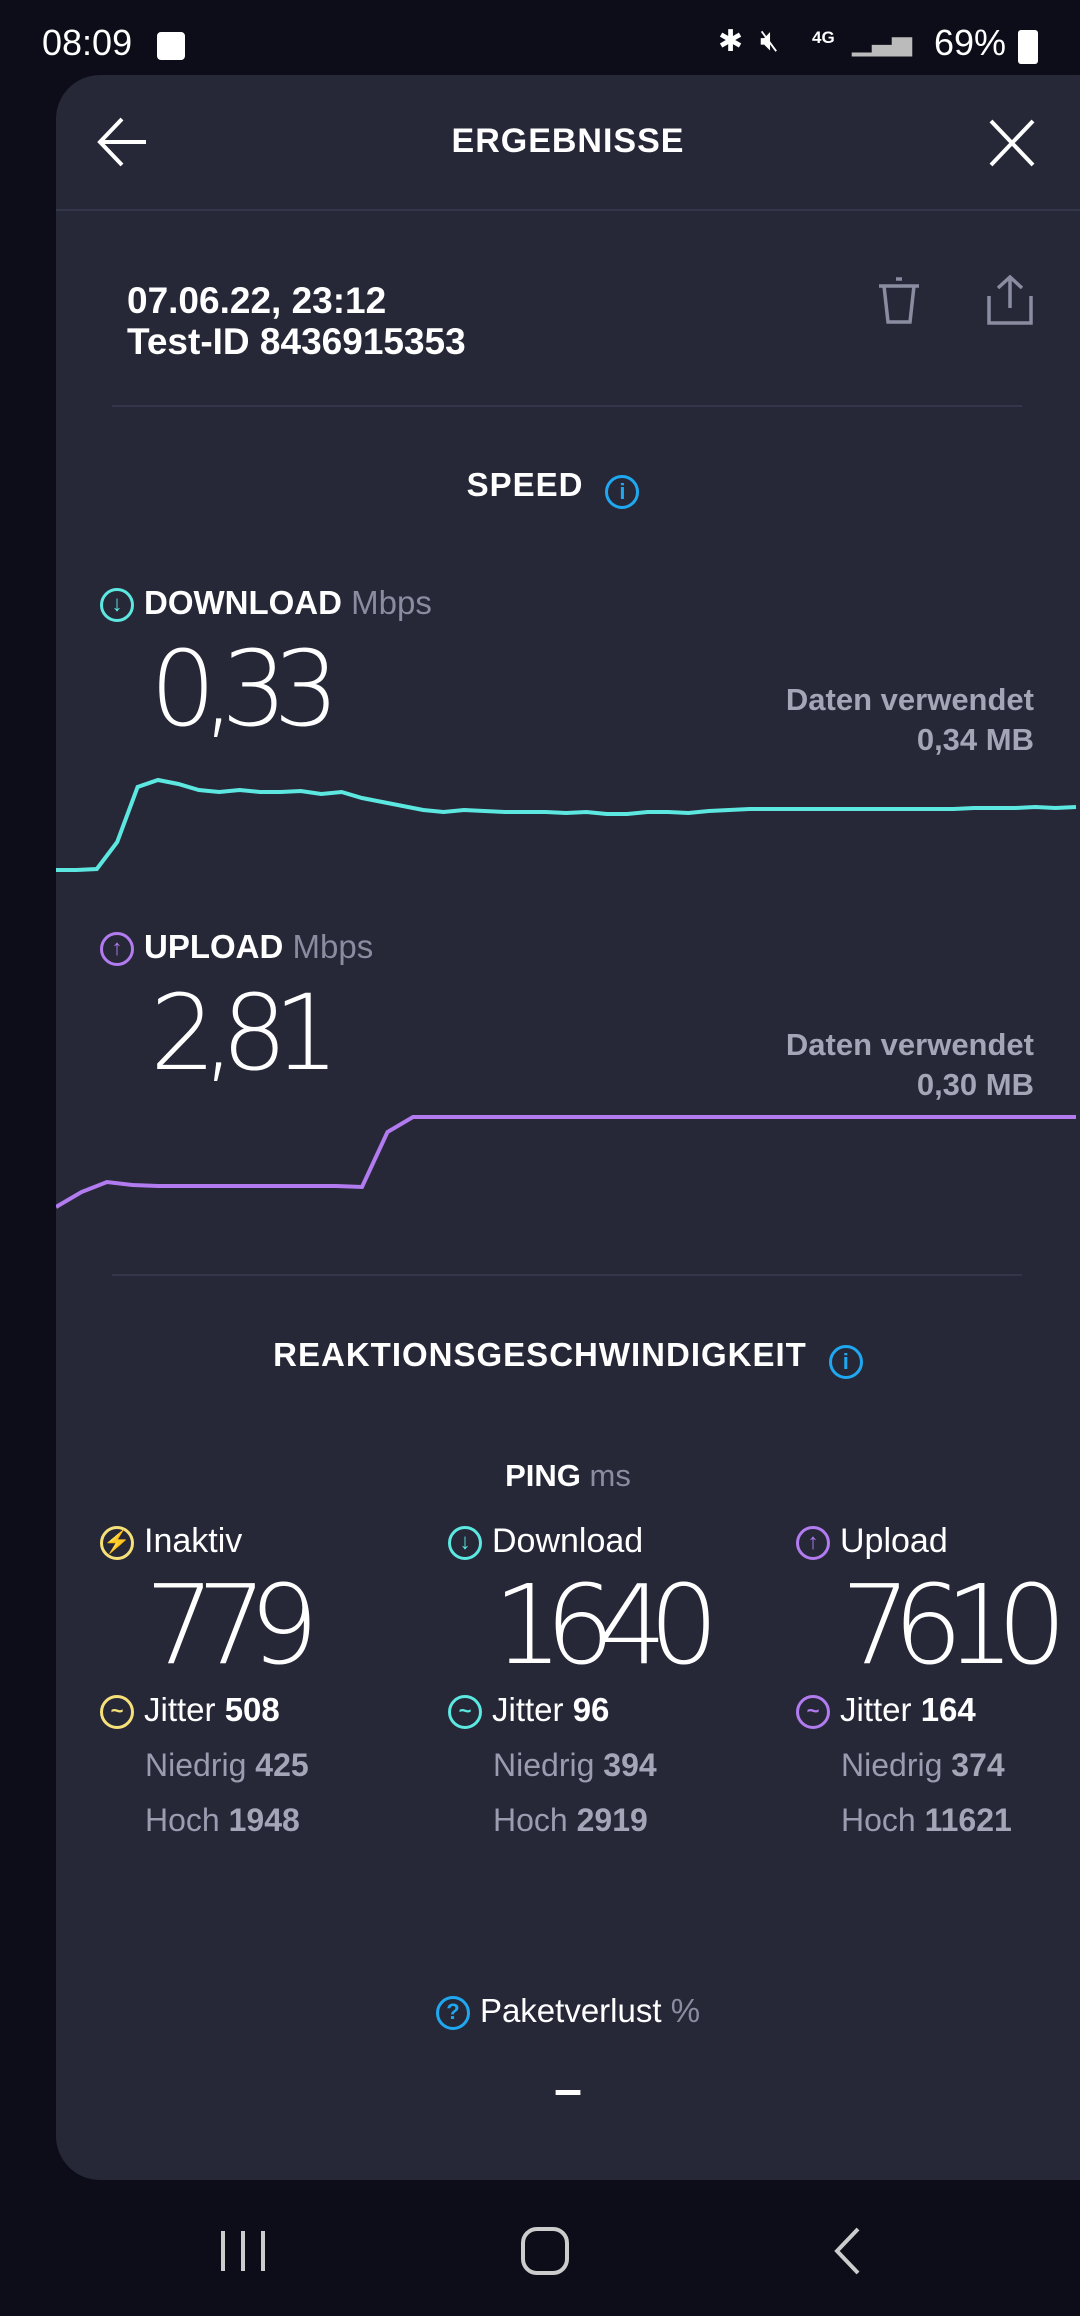  I want to click on page-title: ERGEBNISSE, so click(568, 141).